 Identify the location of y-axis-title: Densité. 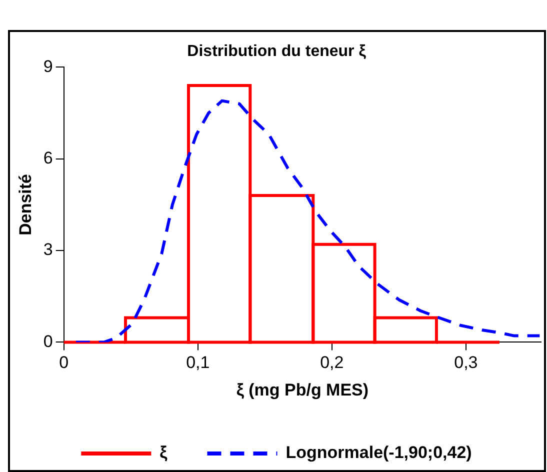
(25, 205).